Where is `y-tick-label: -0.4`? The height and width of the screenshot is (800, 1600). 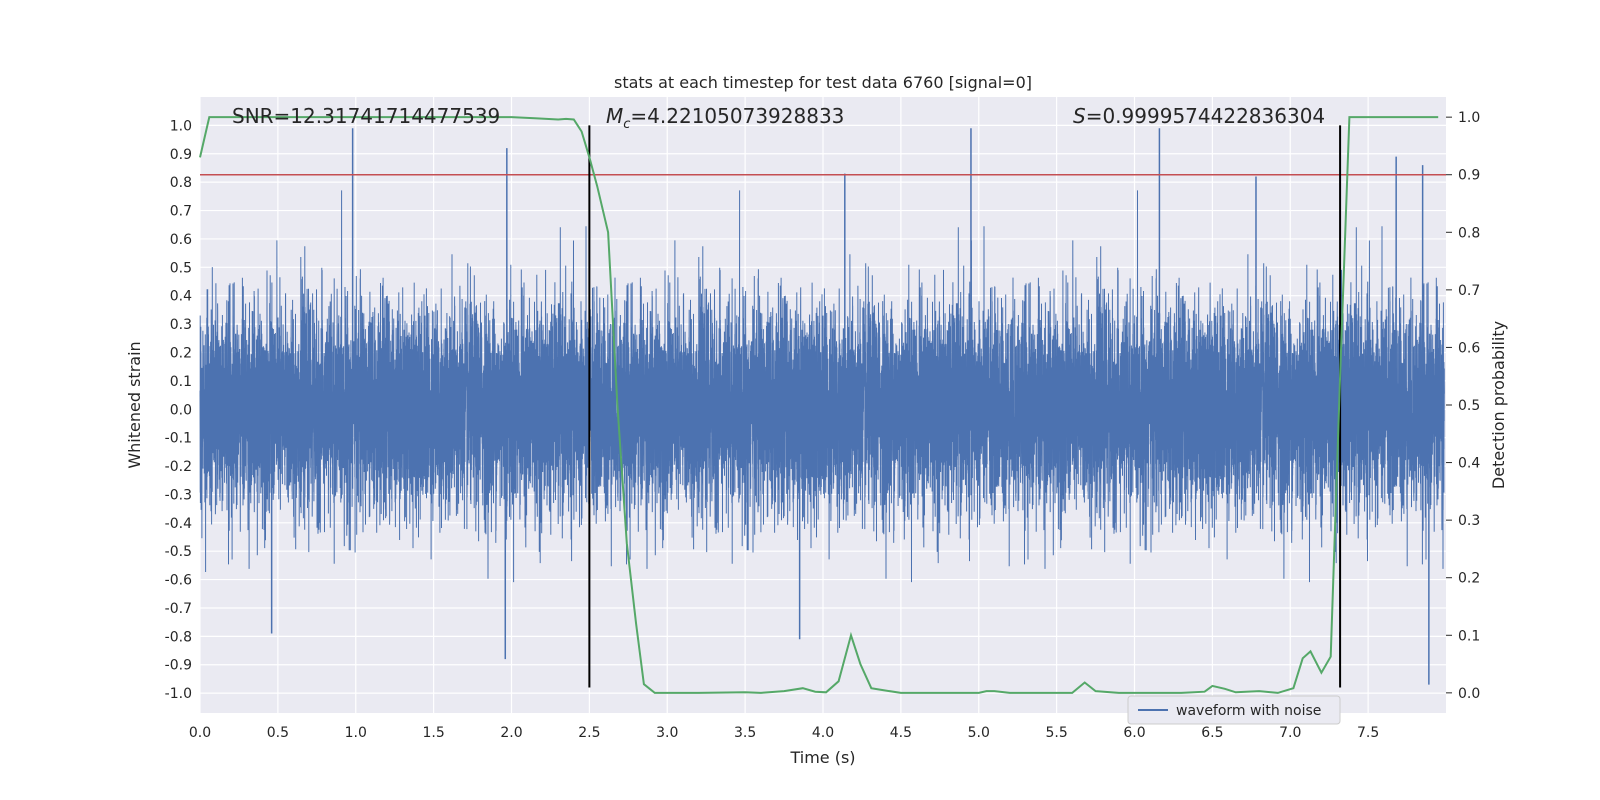
y-tick-label: -0.4 is located at coordinates (178, 524).